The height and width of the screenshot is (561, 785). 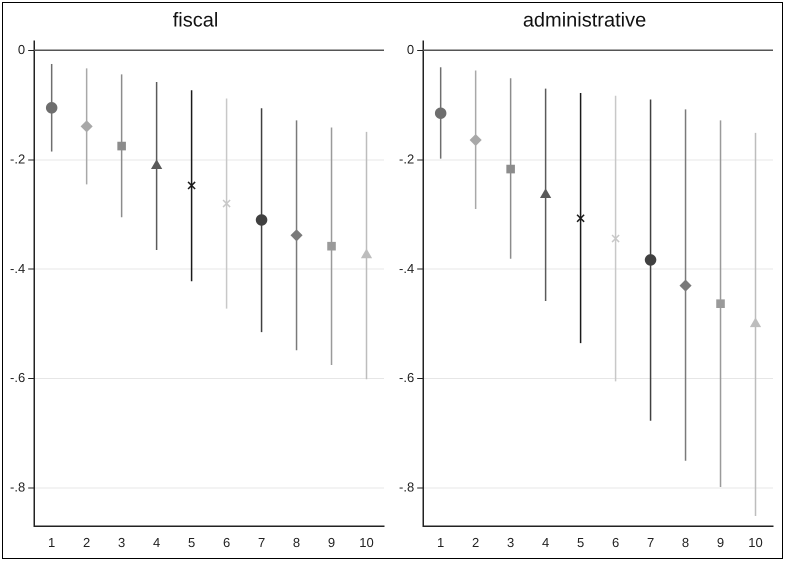 I want to click on chart-title: fiscal, so click(x=195, y=21).